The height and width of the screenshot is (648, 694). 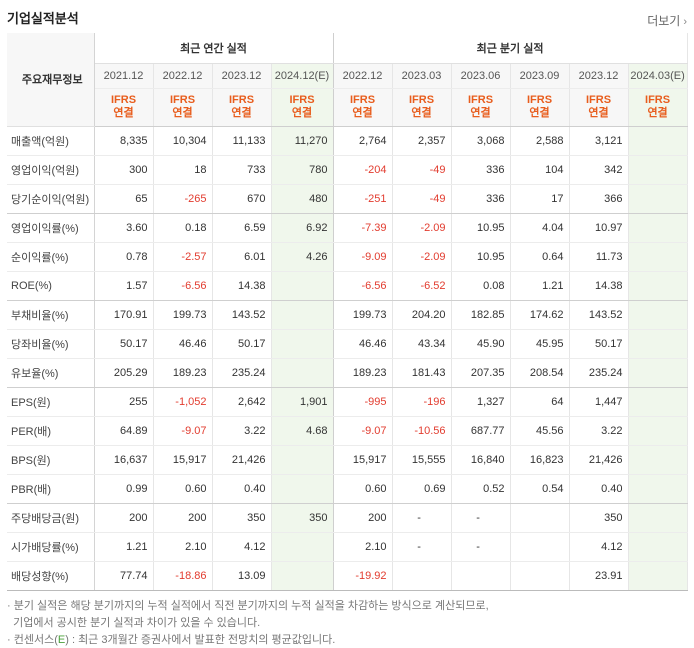 I want to click on table-cell: 15,555, so click(x=422, y=460).